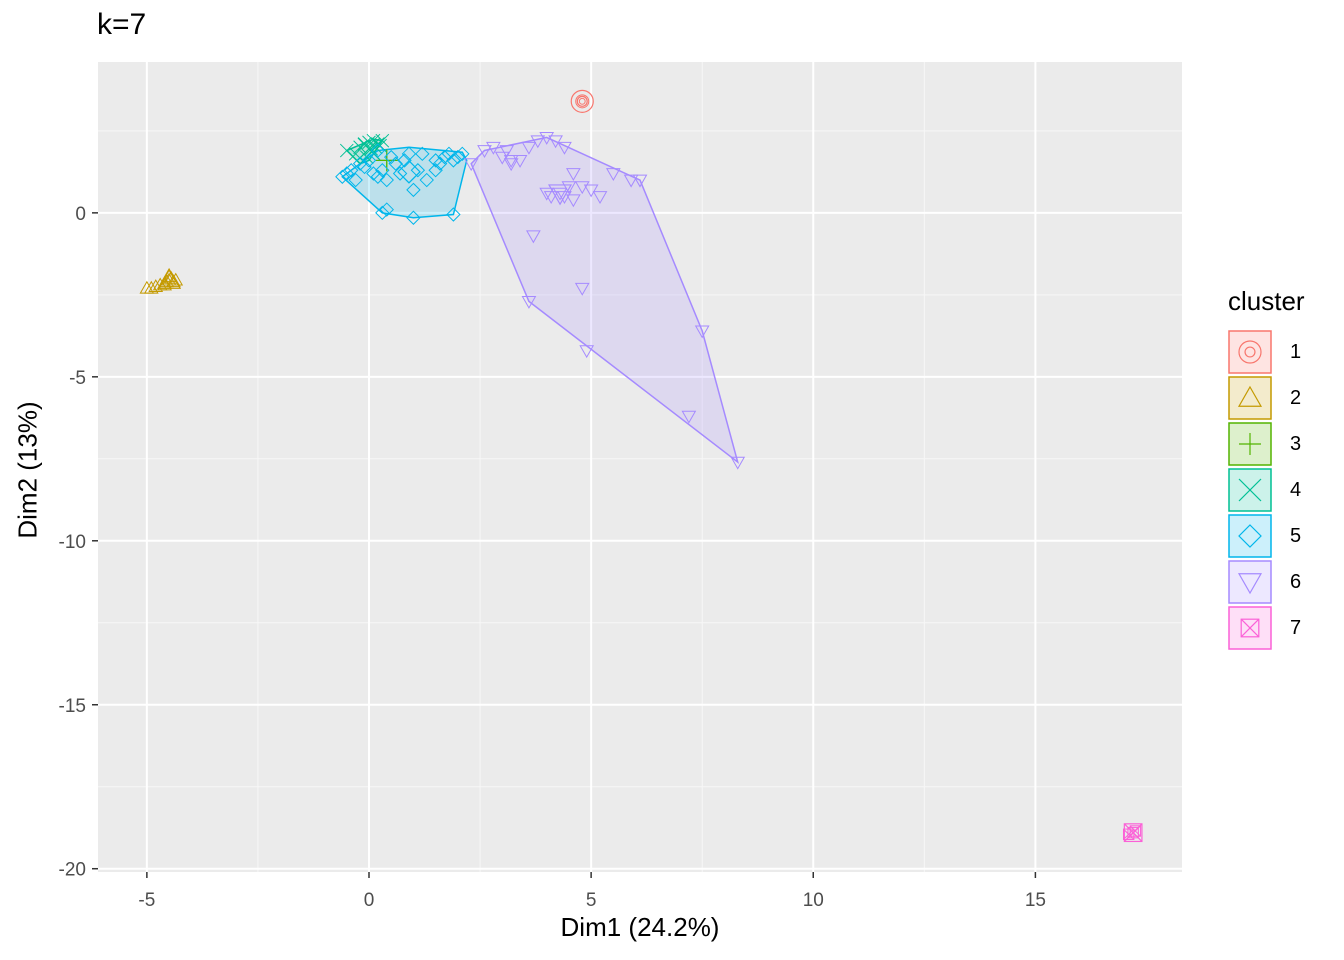 This screenshot has height=960, width=1344. What do you see at coordinates (1296, 490) in the screenshot?
I see `legend-label-4: 4` at bounding box center [1296, 490].